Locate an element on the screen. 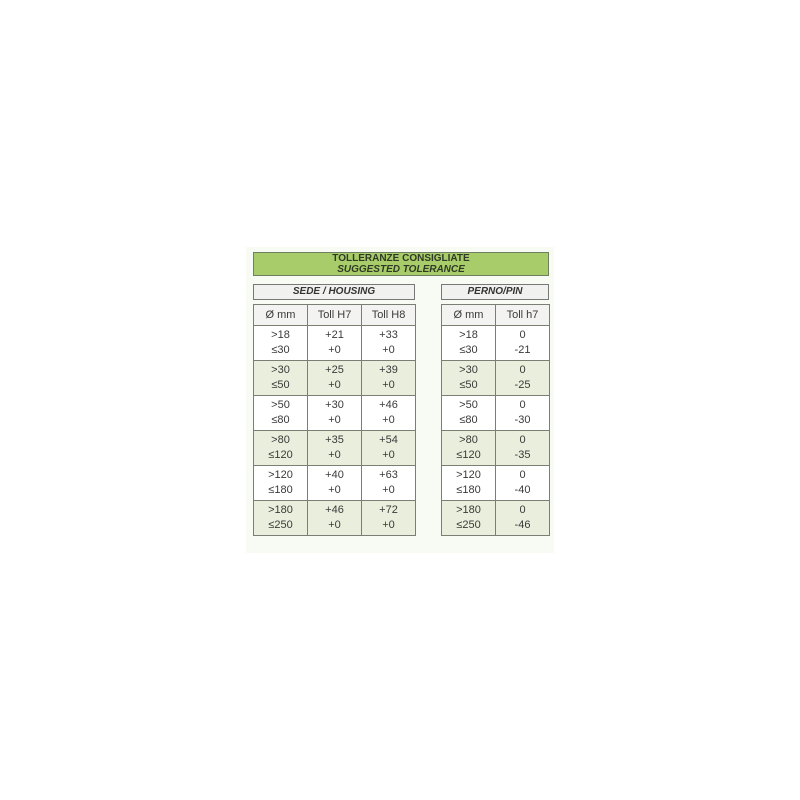 This screenshot has height=800, width=800. table-cell: +25 +0 is located at coordinates (334, 378).